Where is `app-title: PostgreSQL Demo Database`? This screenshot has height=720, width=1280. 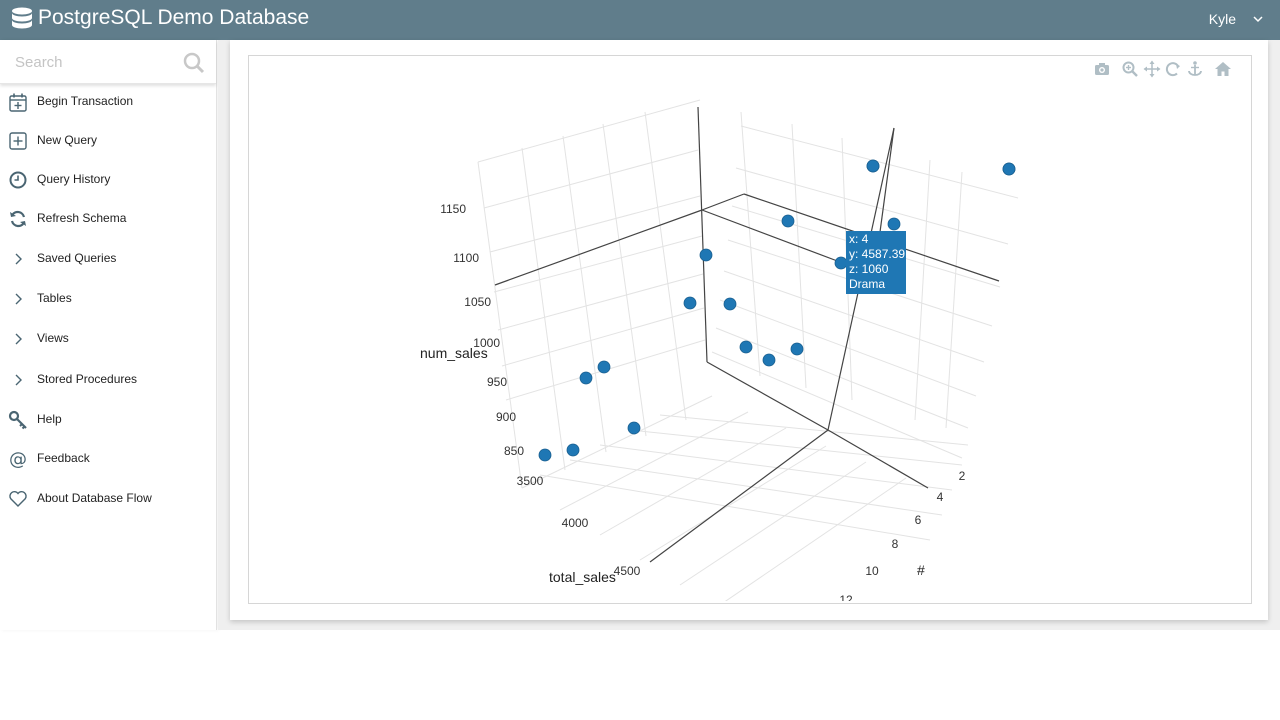 app-title: PostgreSQL Demo Database is located at coordinates (174, 17).